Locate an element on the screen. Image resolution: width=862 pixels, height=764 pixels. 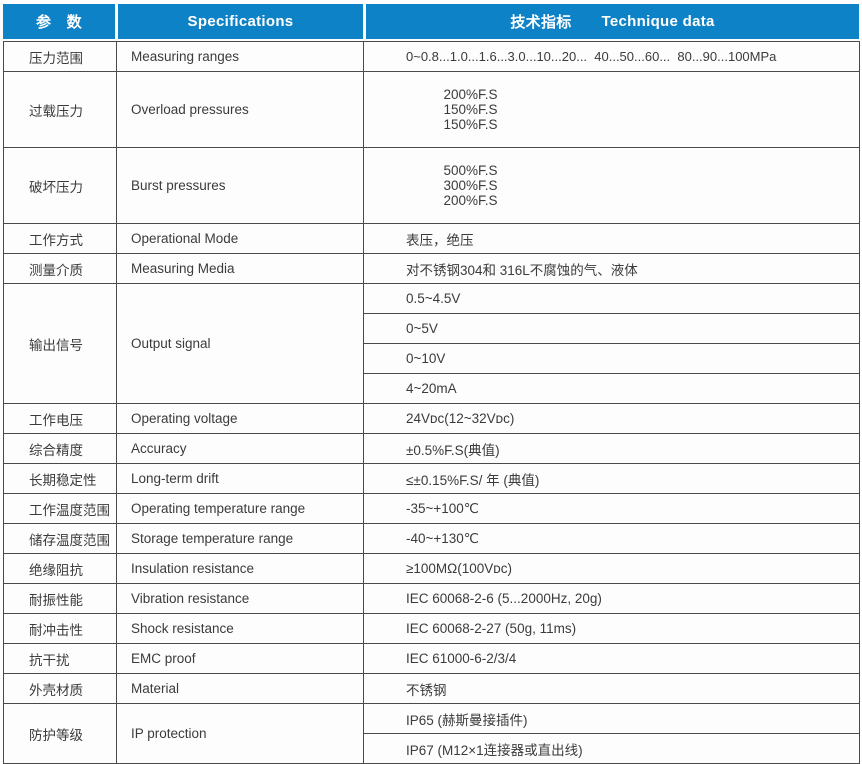
param-name-cell: 绝缘阻抗 is located at coordinates (60, 568).